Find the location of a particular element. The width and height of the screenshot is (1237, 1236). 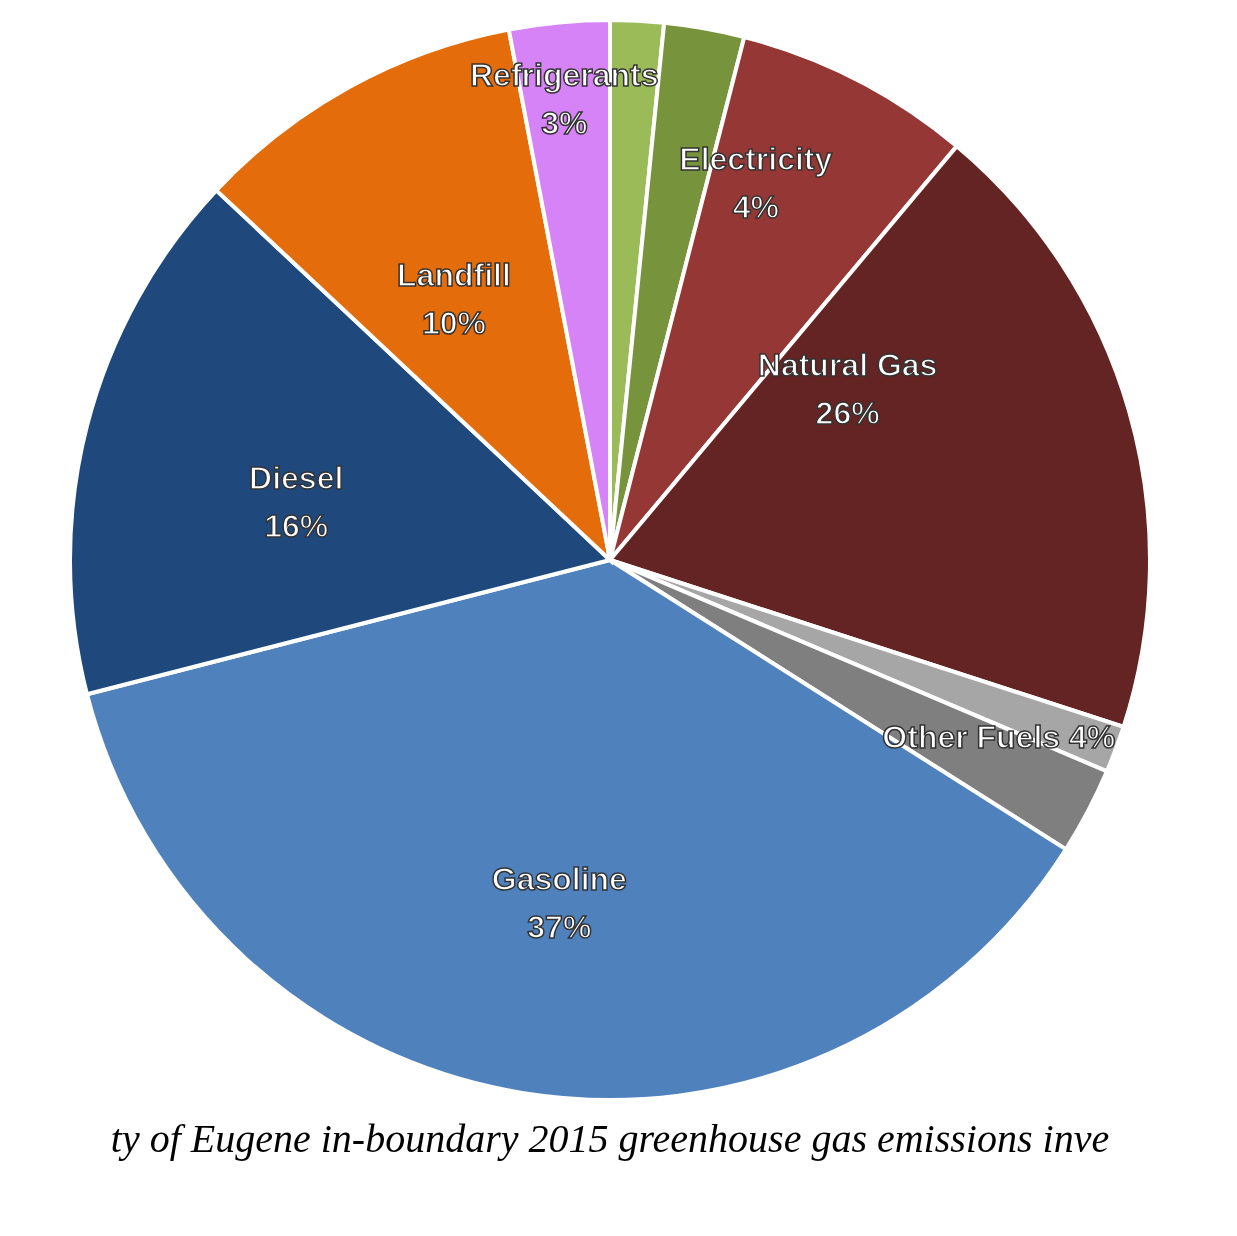

text: ty of Eugene in-boundary 2015 greenhouse gas emissions inve is located at coordinates (610, 1138).